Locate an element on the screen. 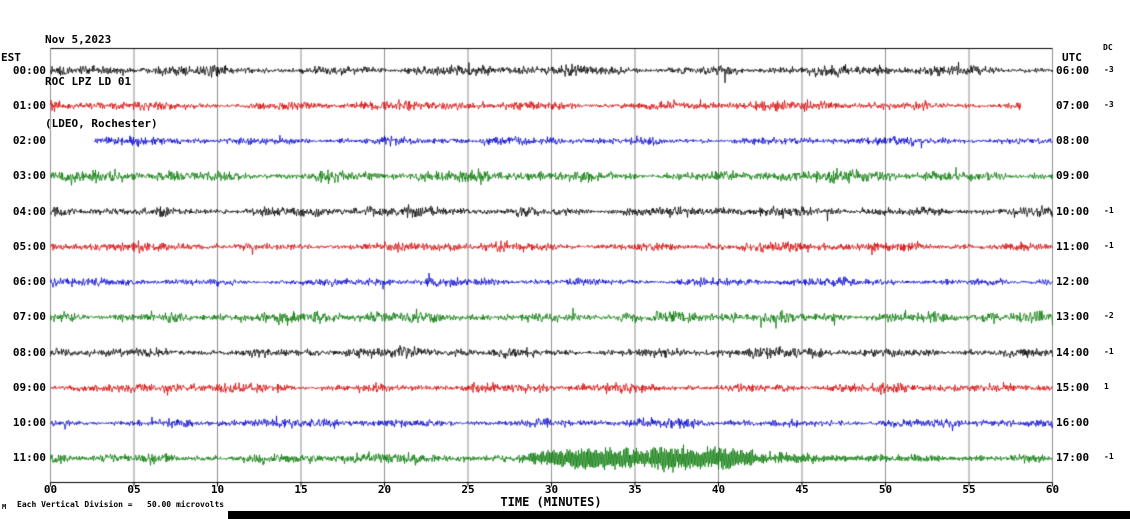 This screenshot has height=519, width=1130. header-network: (LDEO, Rochester) is located at coordinates (101, 123).